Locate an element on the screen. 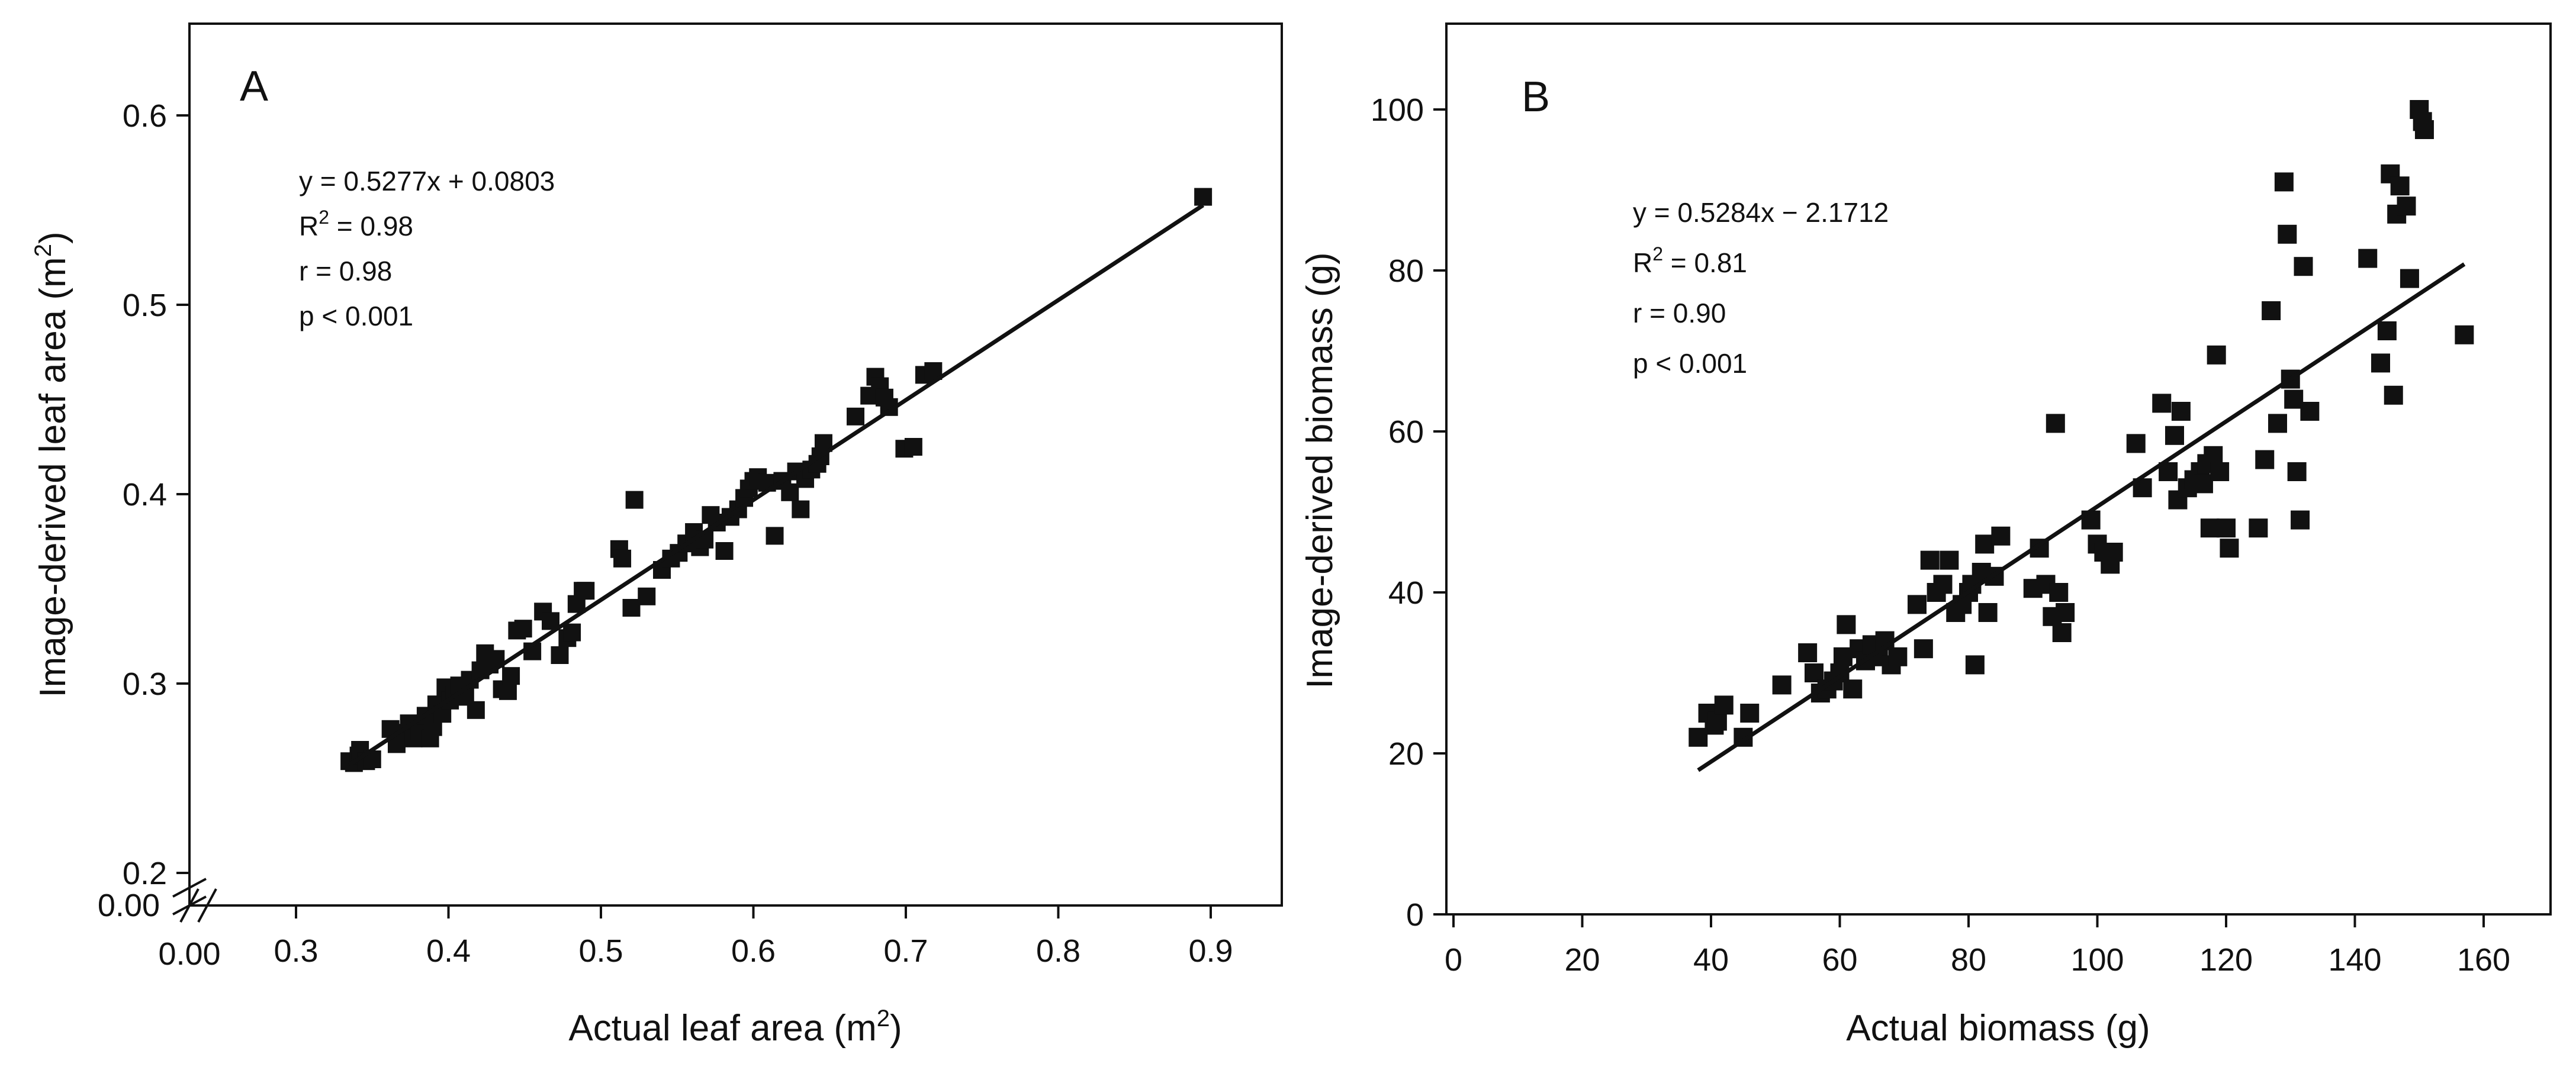  panel-b-y-tick-label: 100 is located at coordinates (1397, 110).